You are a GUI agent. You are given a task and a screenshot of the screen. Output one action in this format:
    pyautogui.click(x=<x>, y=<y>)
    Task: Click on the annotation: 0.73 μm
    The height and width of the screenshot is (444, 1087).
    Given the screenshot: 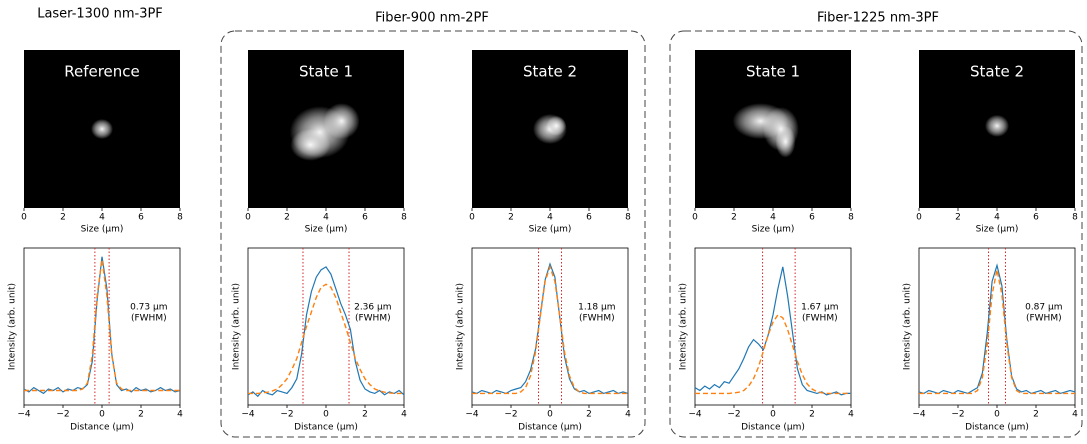 What is the action you would take?
    pyautogui.click(x=148, y=308)
    